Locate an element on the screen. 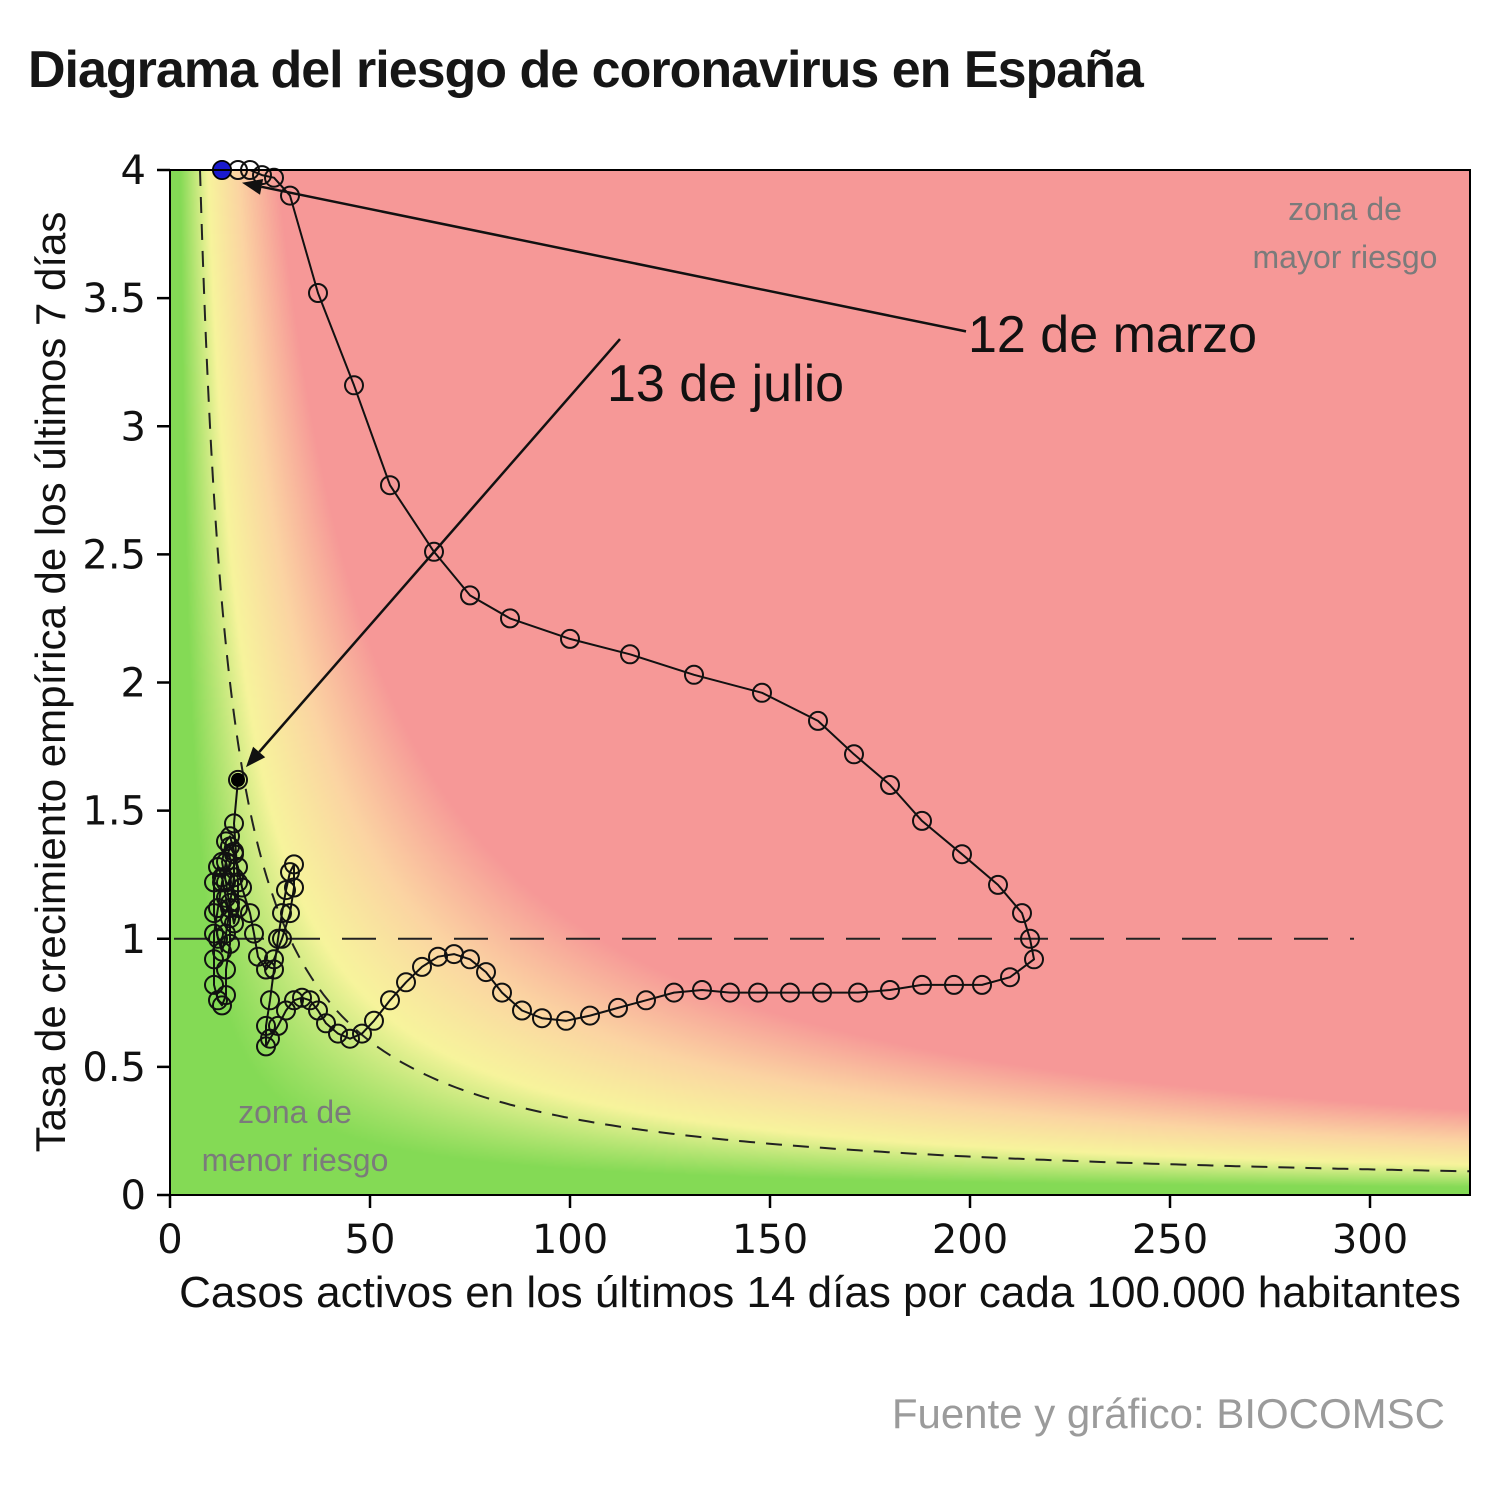  low-risk-zone-label: zona de menor riesgo is located at coordinates (295, 1136).